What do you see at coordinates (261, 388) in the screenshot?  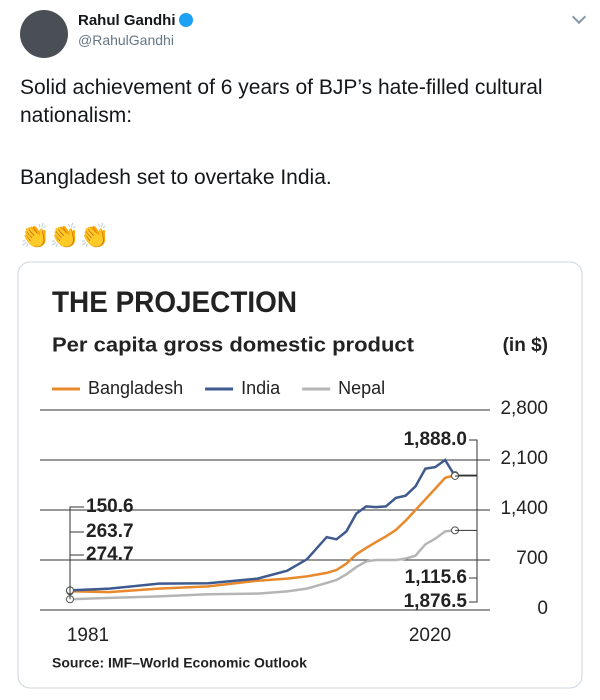 I see `legend-label: India` at bounding box center [261, 388].